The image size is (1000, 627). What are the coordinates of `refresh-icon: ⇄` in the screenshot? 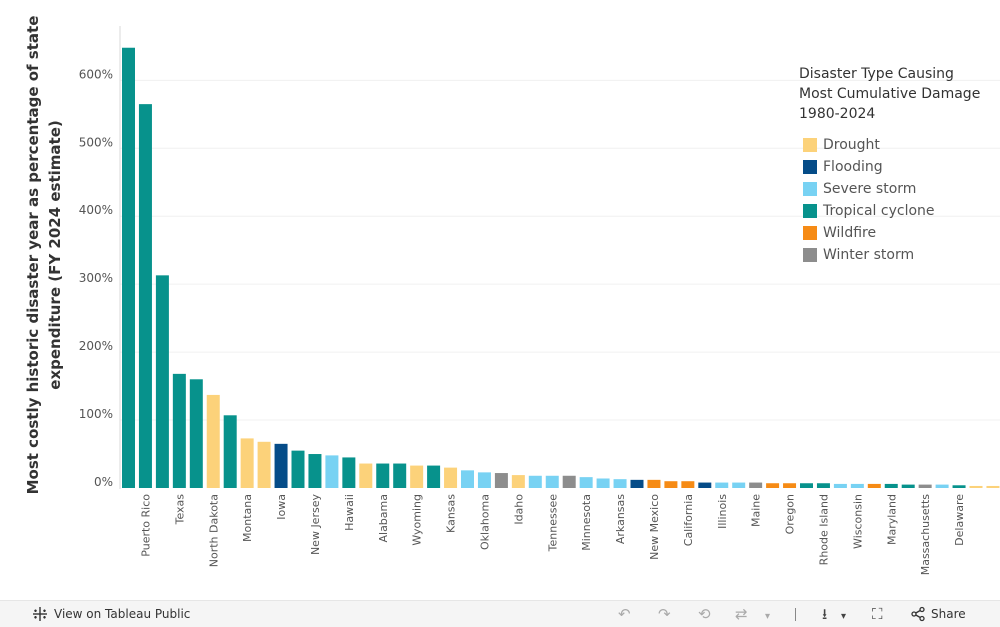 It's located at (741, 614).